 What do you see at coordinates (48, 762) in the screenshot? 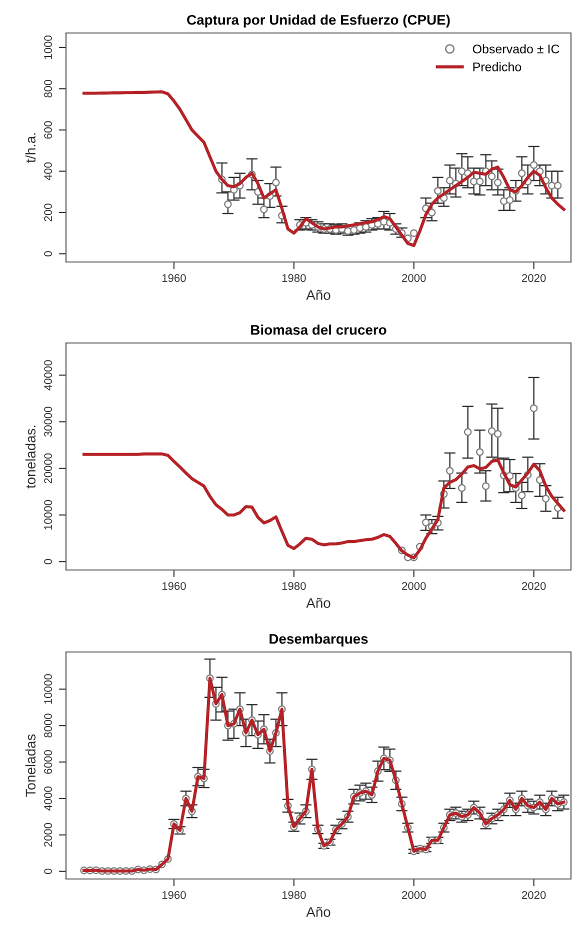
I see `y-tick-label: 6000` at bounding box center [48, 762].